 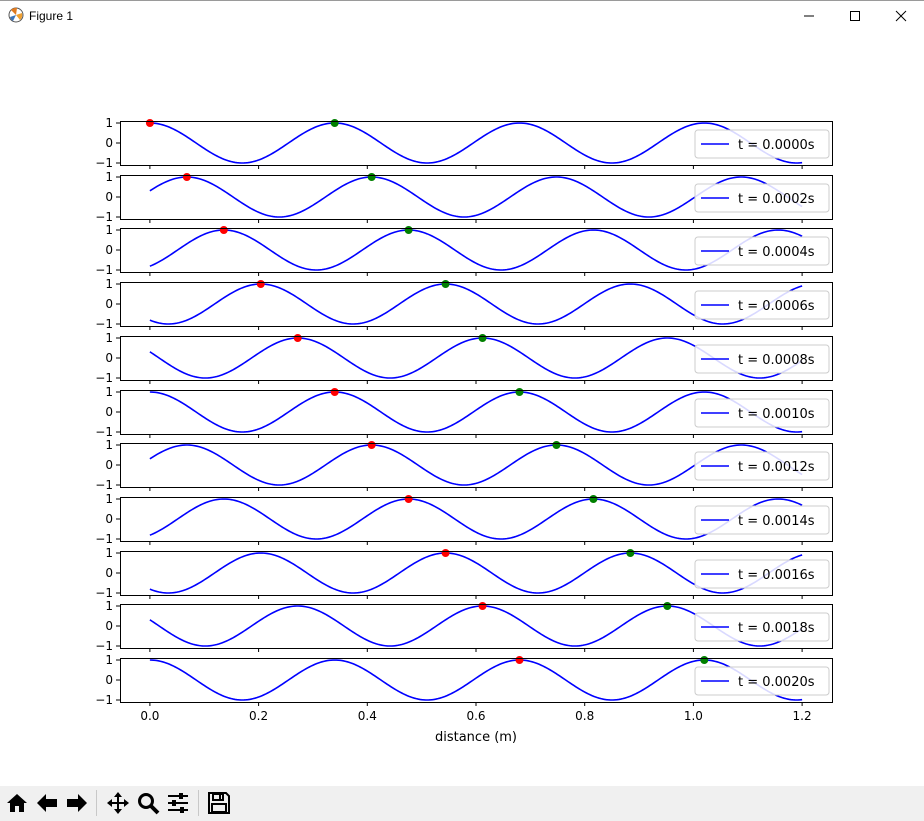 What do you see at coordinates (776, 467) in the screenshot?
I see `legend-label: t = 0.0012s` at bounding box center [776, 467].